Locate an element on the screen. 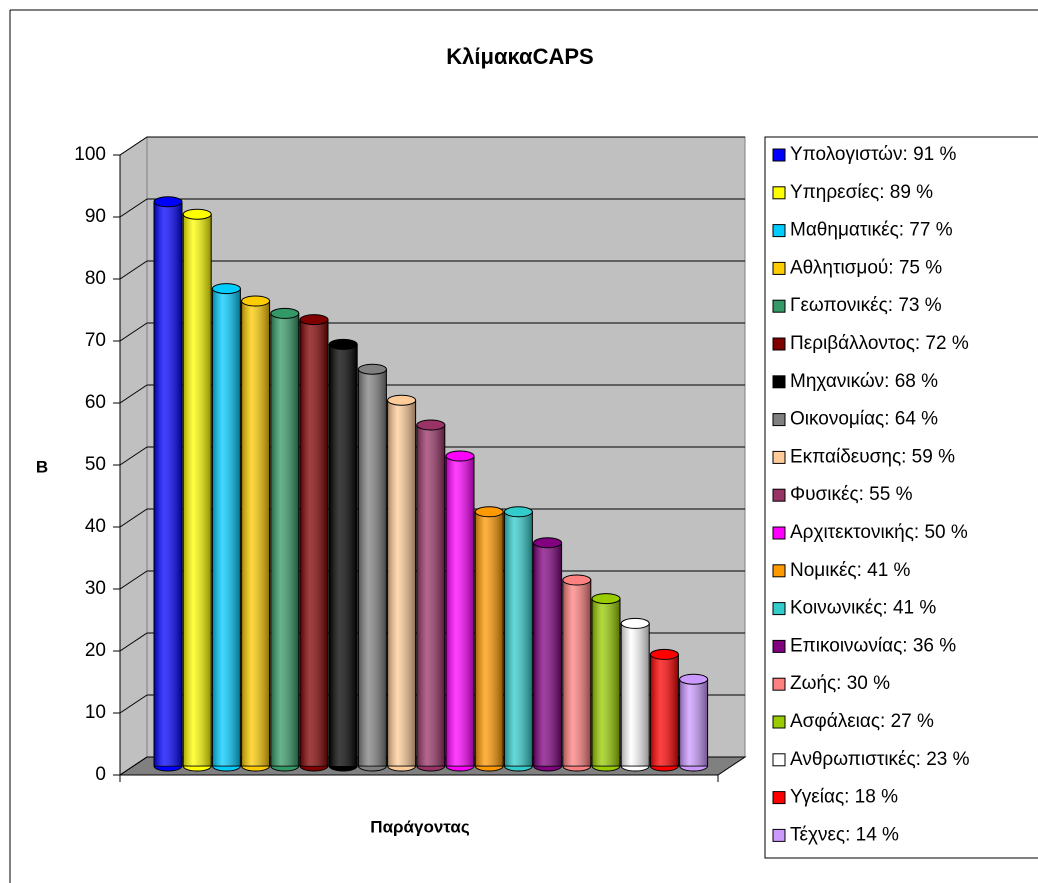 The image size is (1038, 883). legend-label: Οικονομίας: 64 % is located at coordinates (864, 419).